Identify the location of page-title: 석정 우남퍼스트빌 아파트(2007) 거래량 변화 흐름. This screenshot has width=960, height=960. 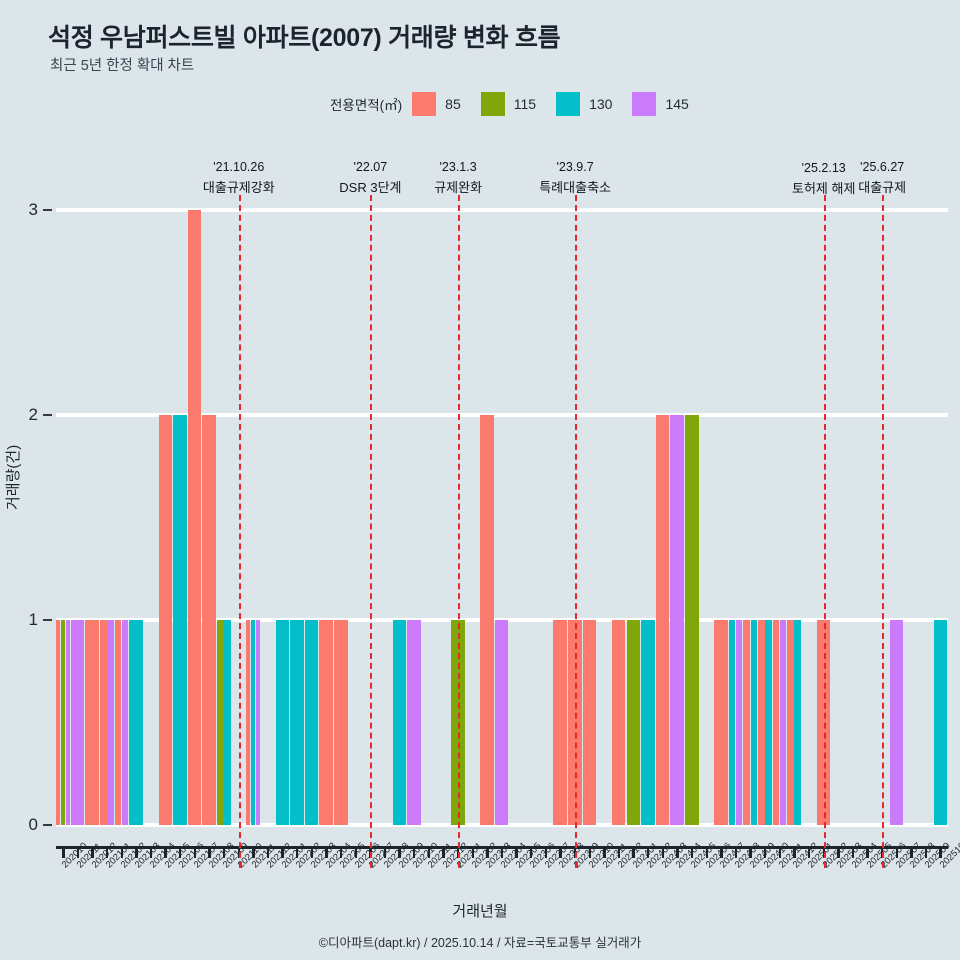
(304, 38).